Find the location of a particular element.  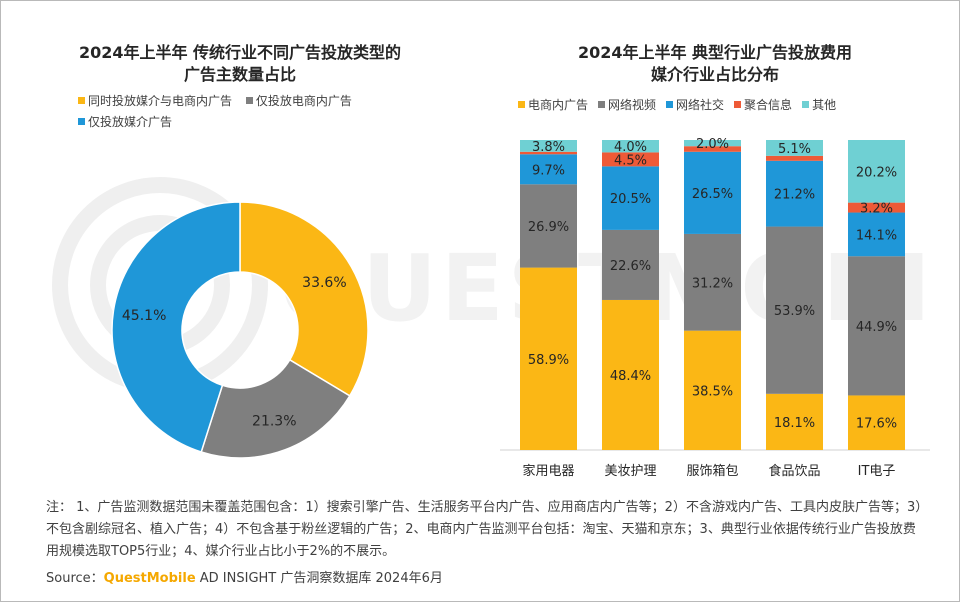

donut-chart: 33.6% 21.3% 45.1% is located at coordinates (240, 330).